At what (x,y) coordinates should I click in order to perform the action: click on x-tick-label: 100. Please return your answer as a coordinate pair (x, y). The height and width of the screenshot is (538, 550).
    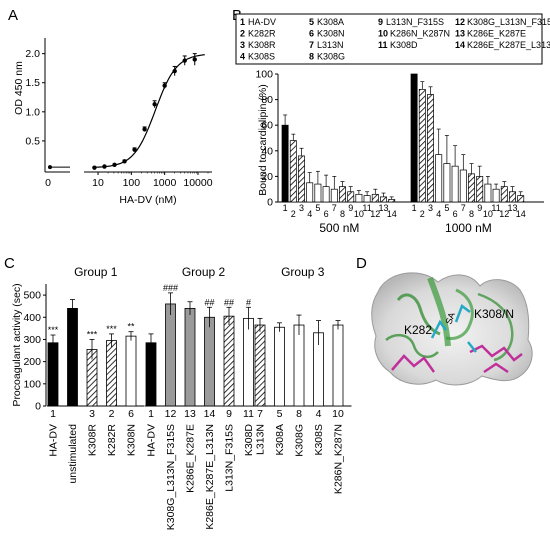
    Looking at the image, I should click on (132, 183).